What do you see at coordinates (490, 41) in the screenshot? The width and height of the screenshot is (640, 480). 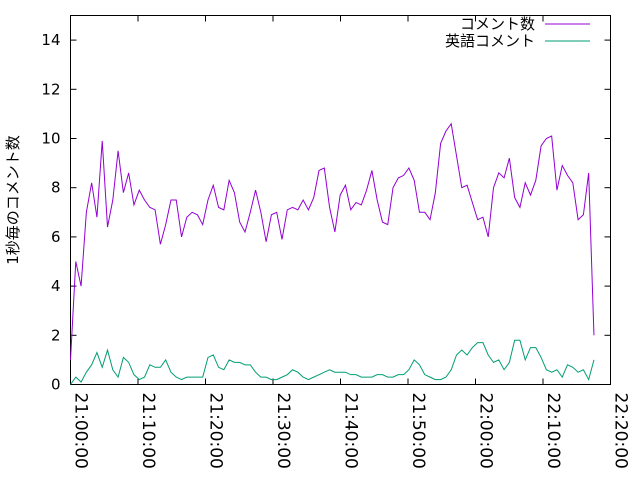 I see `legend-label: 英語コメント` at bounding box center [490, 41].